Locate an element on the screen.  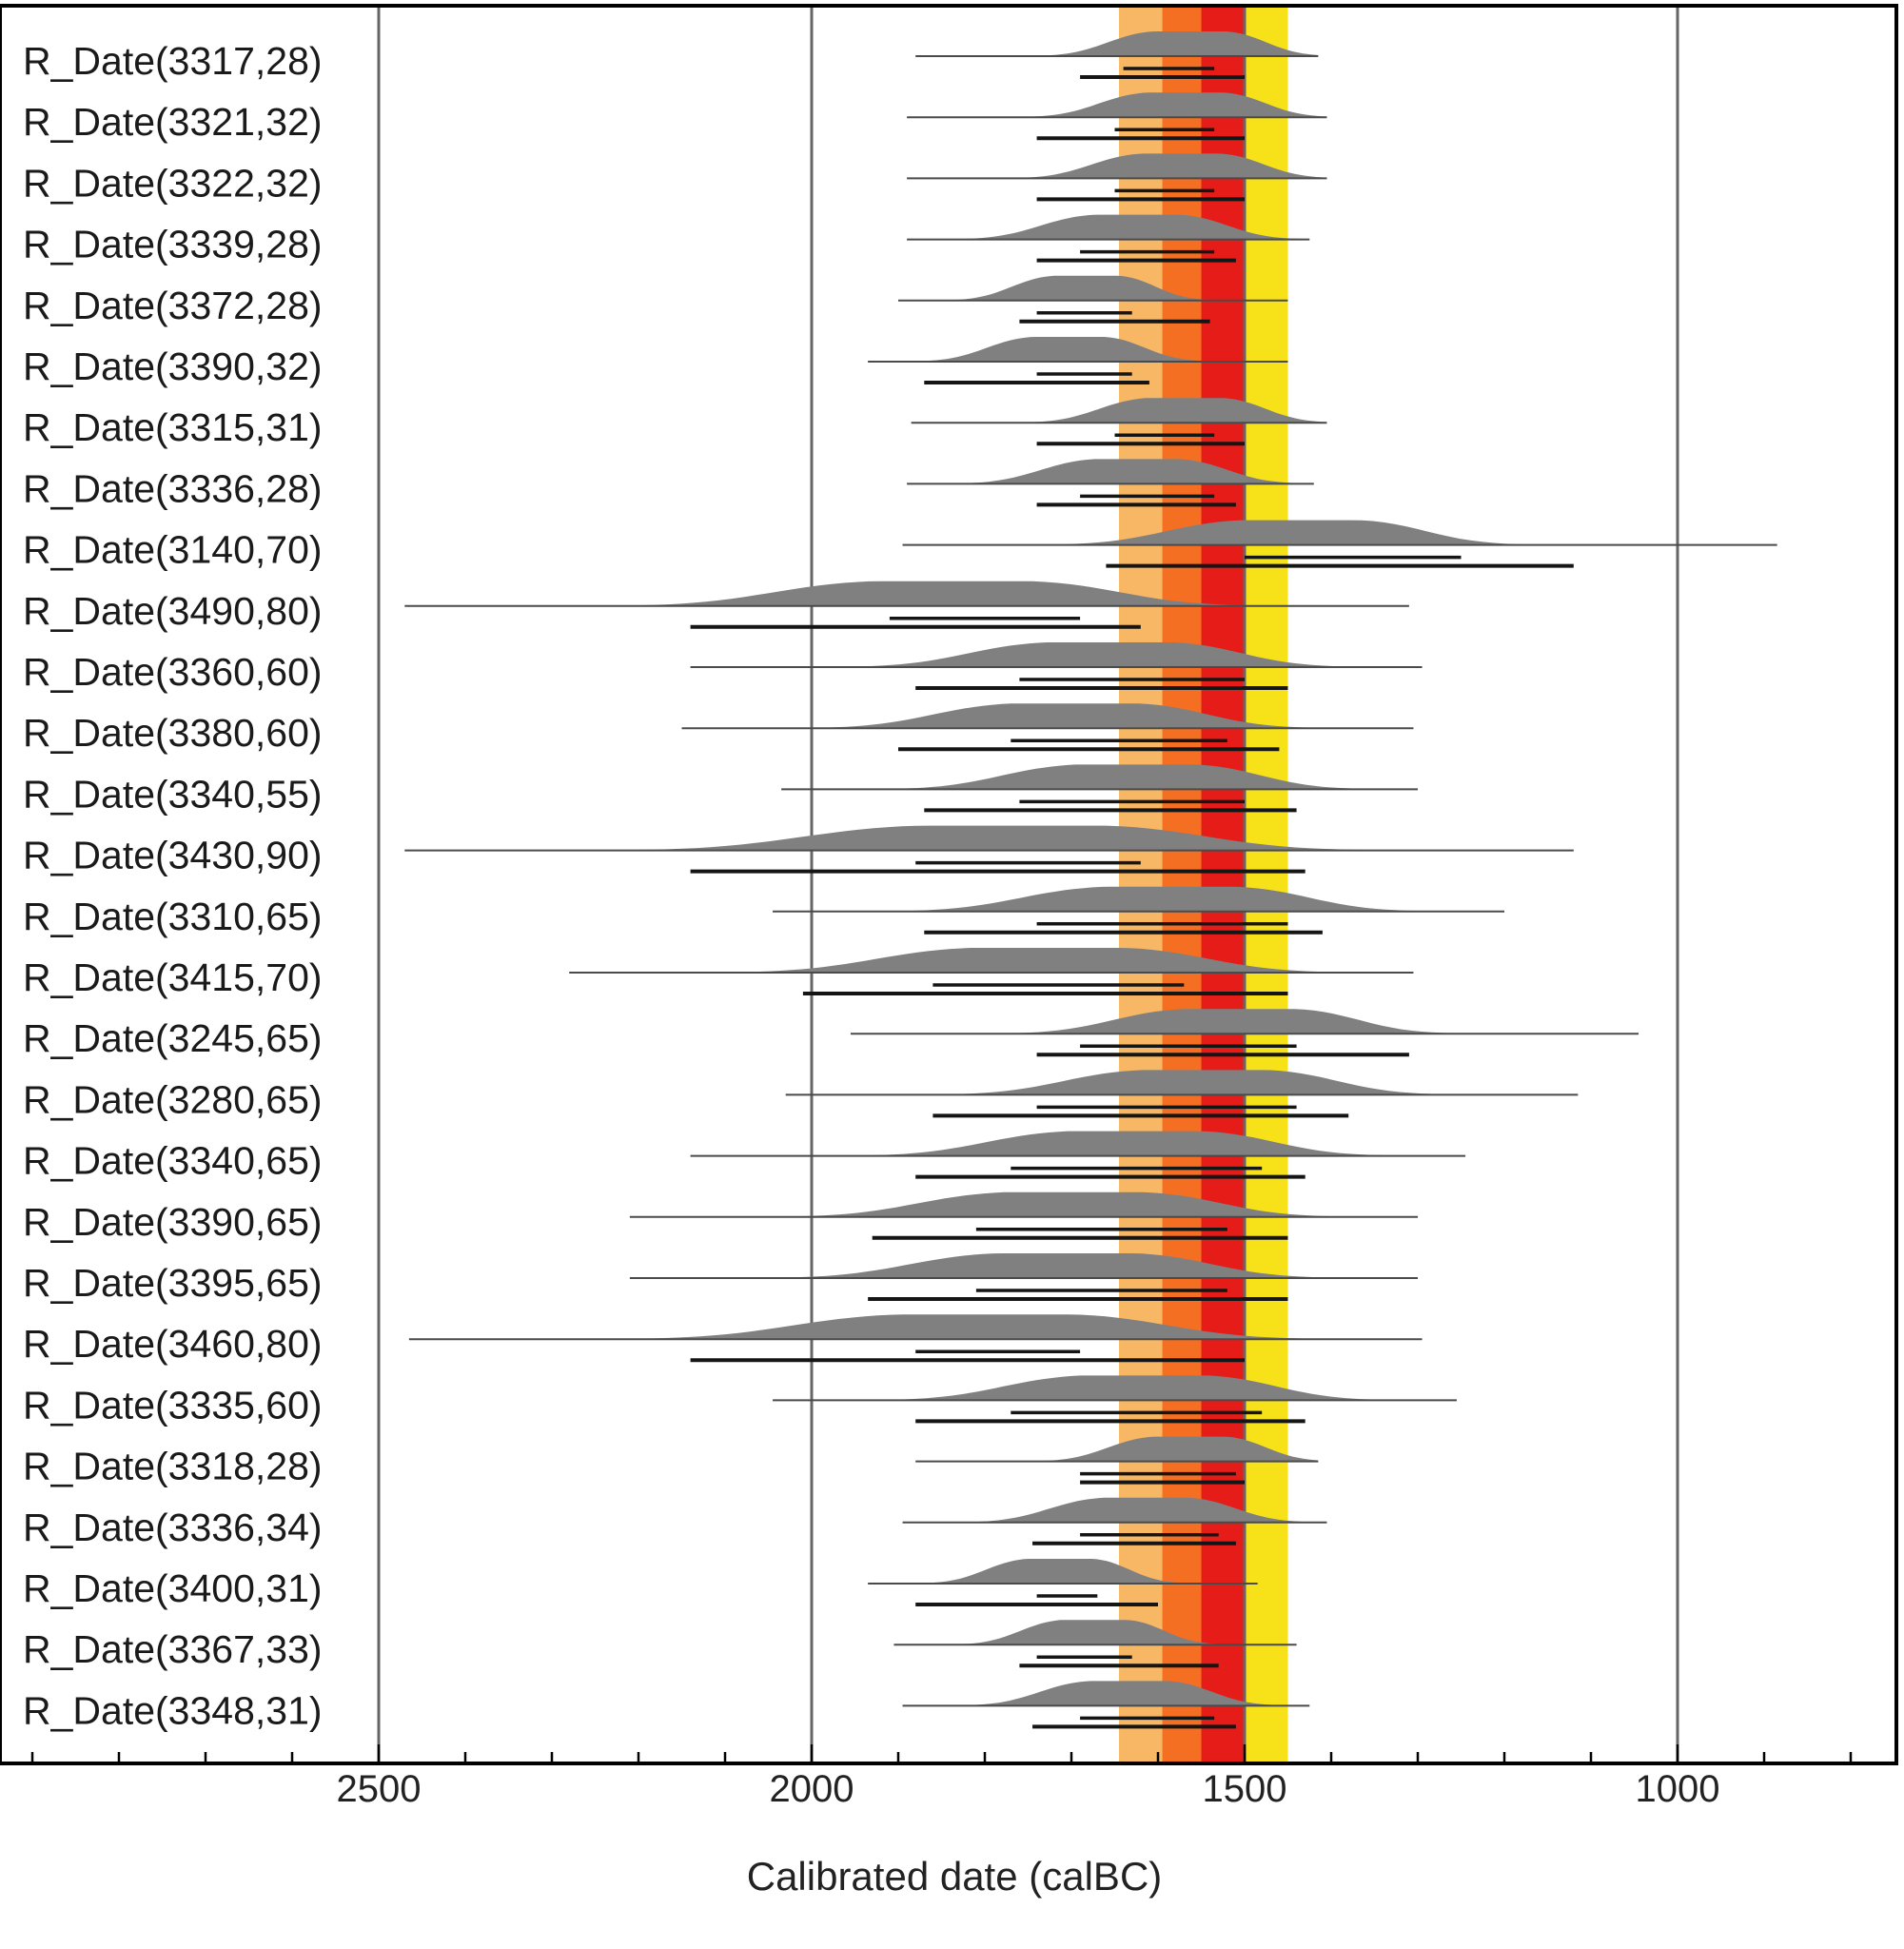
tick-label-2000: 2000 is located at coordinates (812, 1789).